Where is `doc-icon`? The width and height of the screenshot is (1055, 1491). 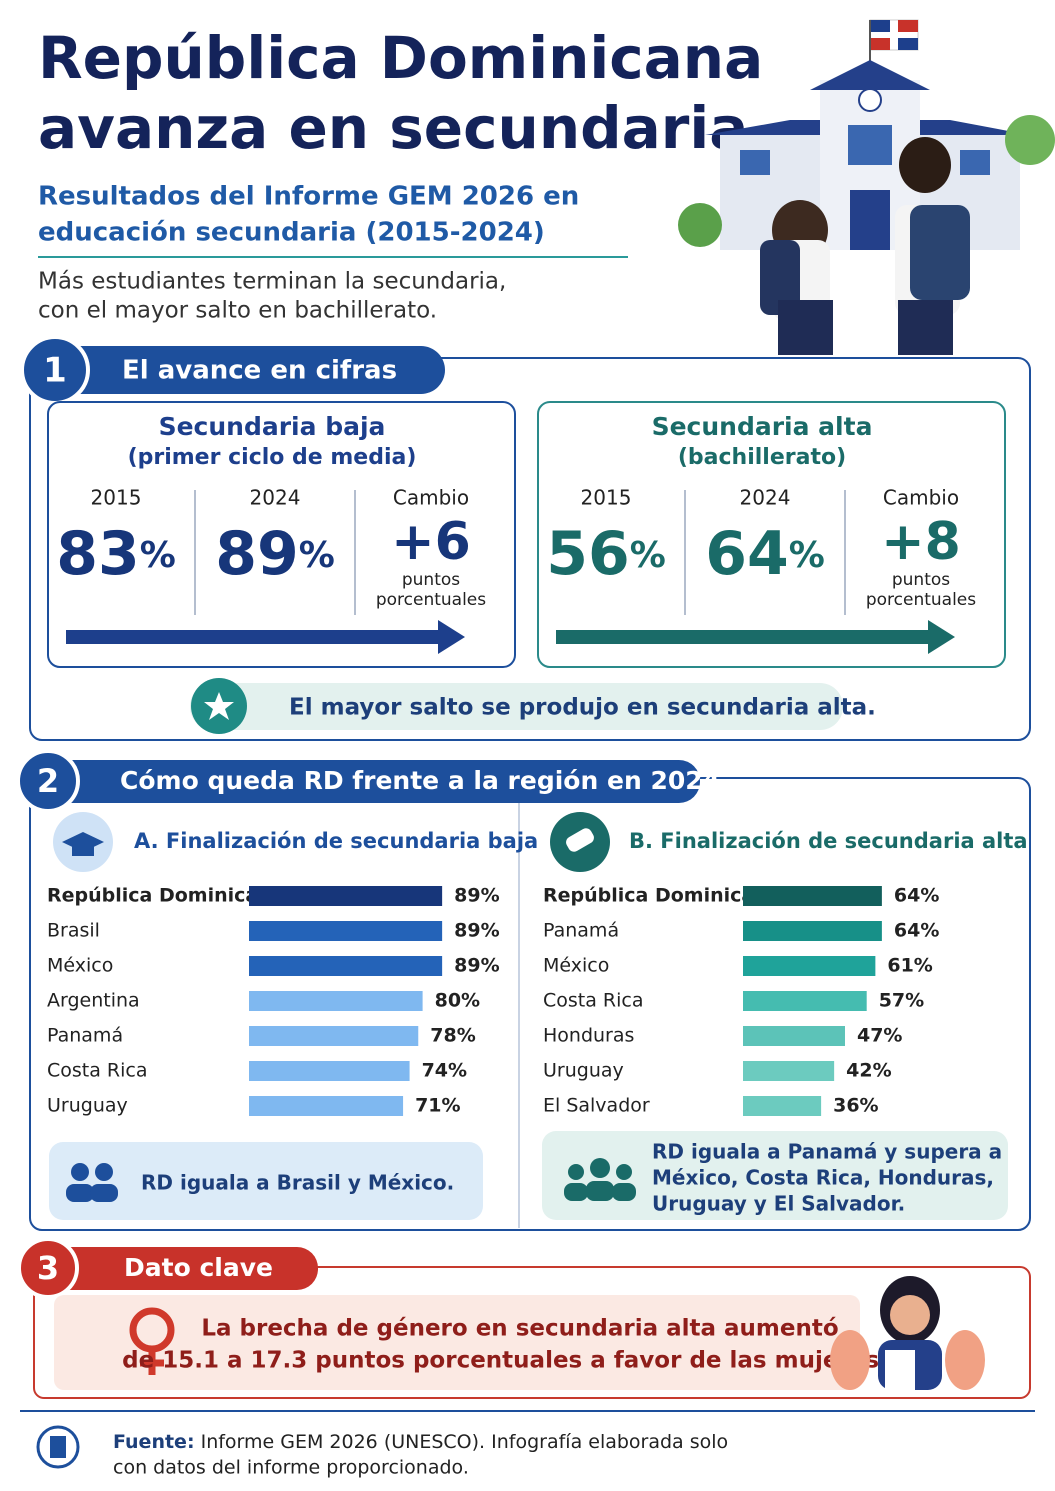
doc-icon is located at coordinates (58, 1447).